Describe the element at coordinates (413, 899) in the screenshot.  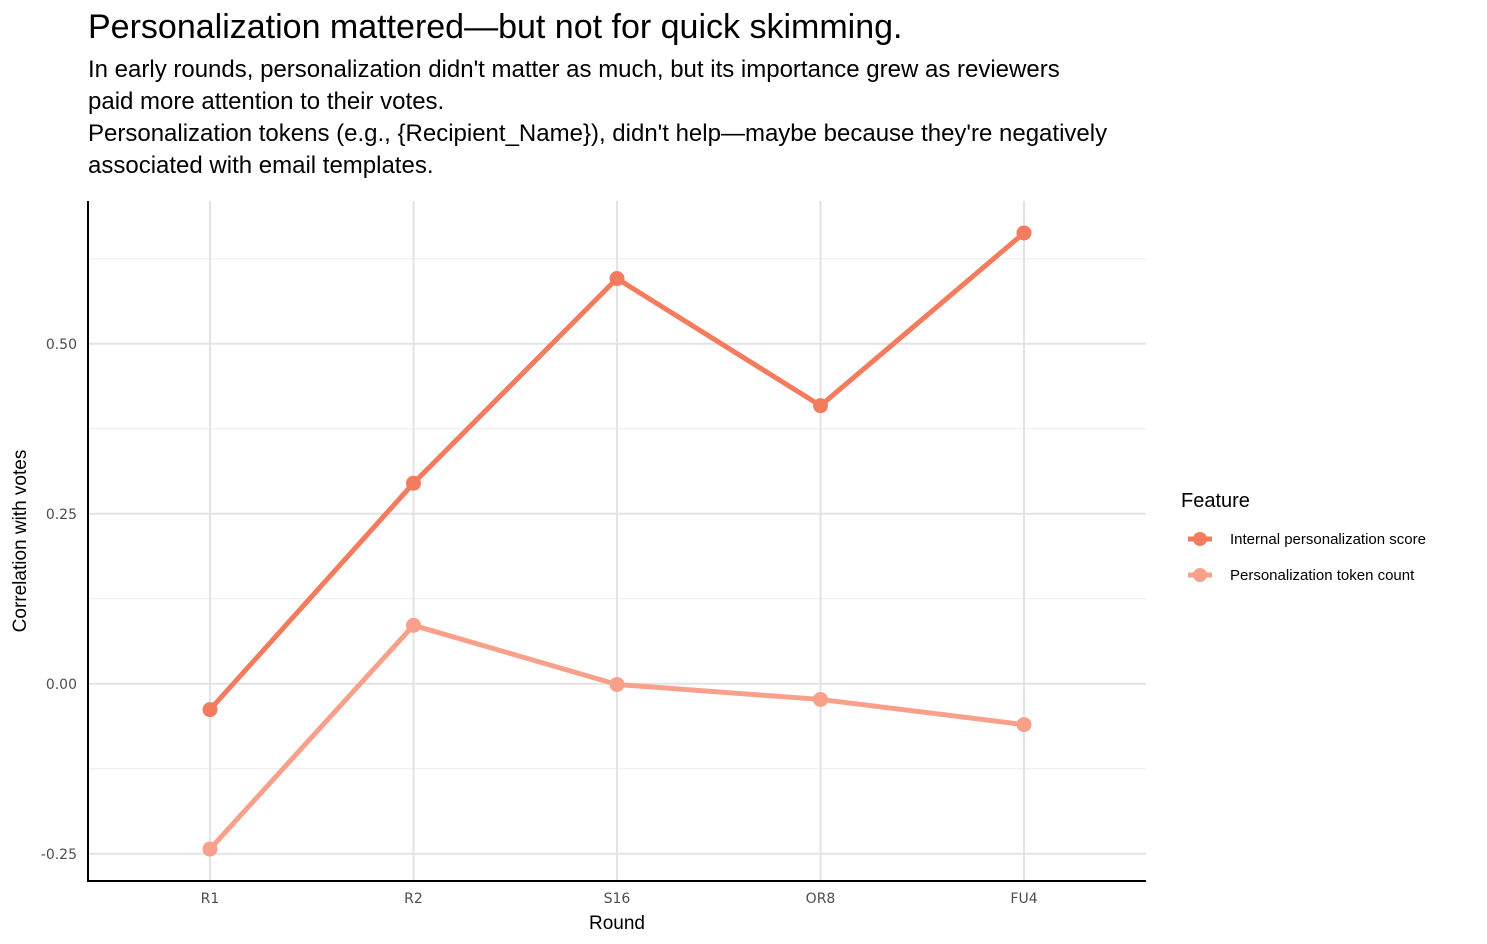
I see `x-tick-label: R2` at that location.